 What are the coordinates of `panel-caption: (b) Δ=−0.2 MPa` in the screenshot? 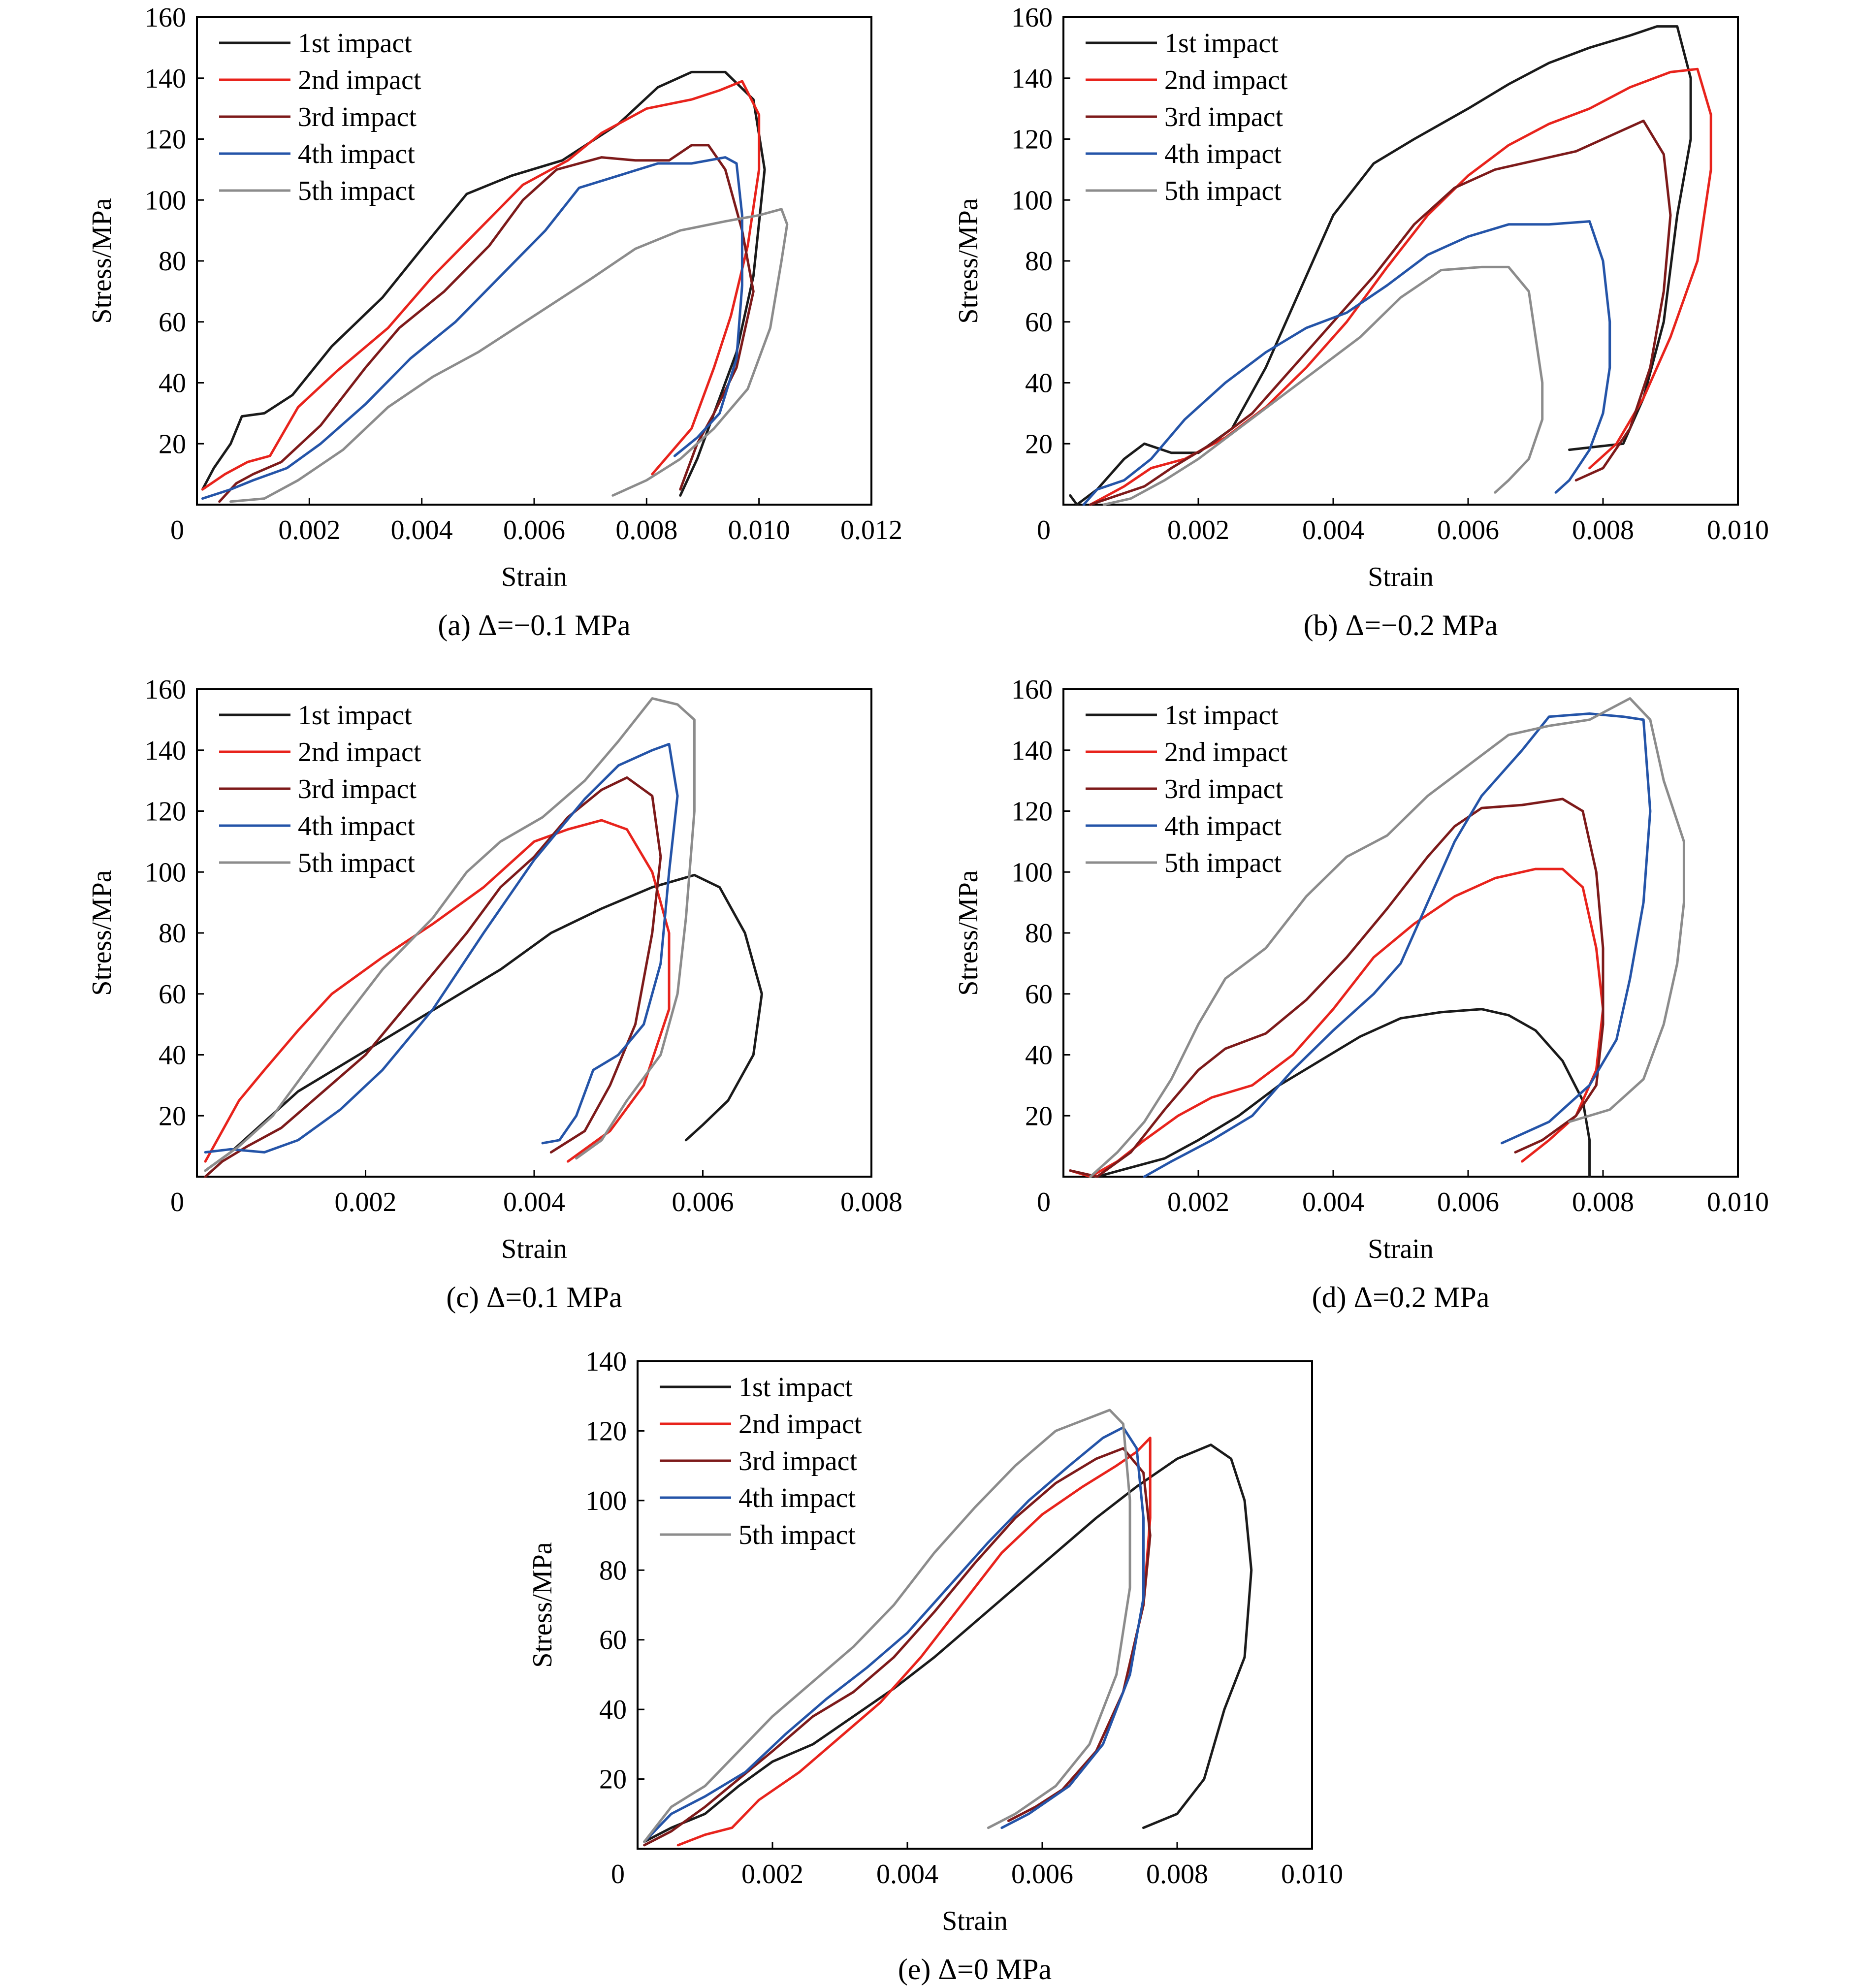 It's located at (1401, 625).